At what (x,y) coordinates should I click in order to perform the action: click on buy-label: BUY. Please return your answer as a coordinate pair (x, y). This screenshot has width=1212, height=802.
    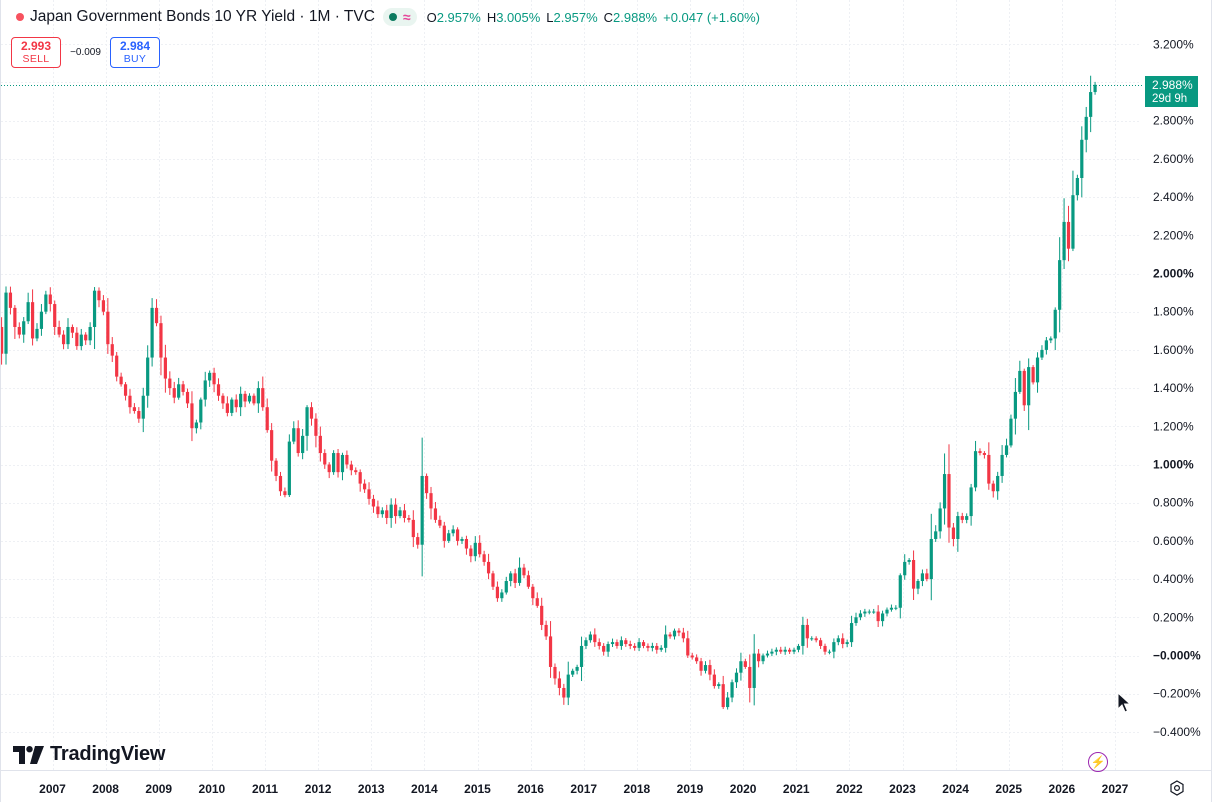
    Looking at the image, I should click on (135, 59).